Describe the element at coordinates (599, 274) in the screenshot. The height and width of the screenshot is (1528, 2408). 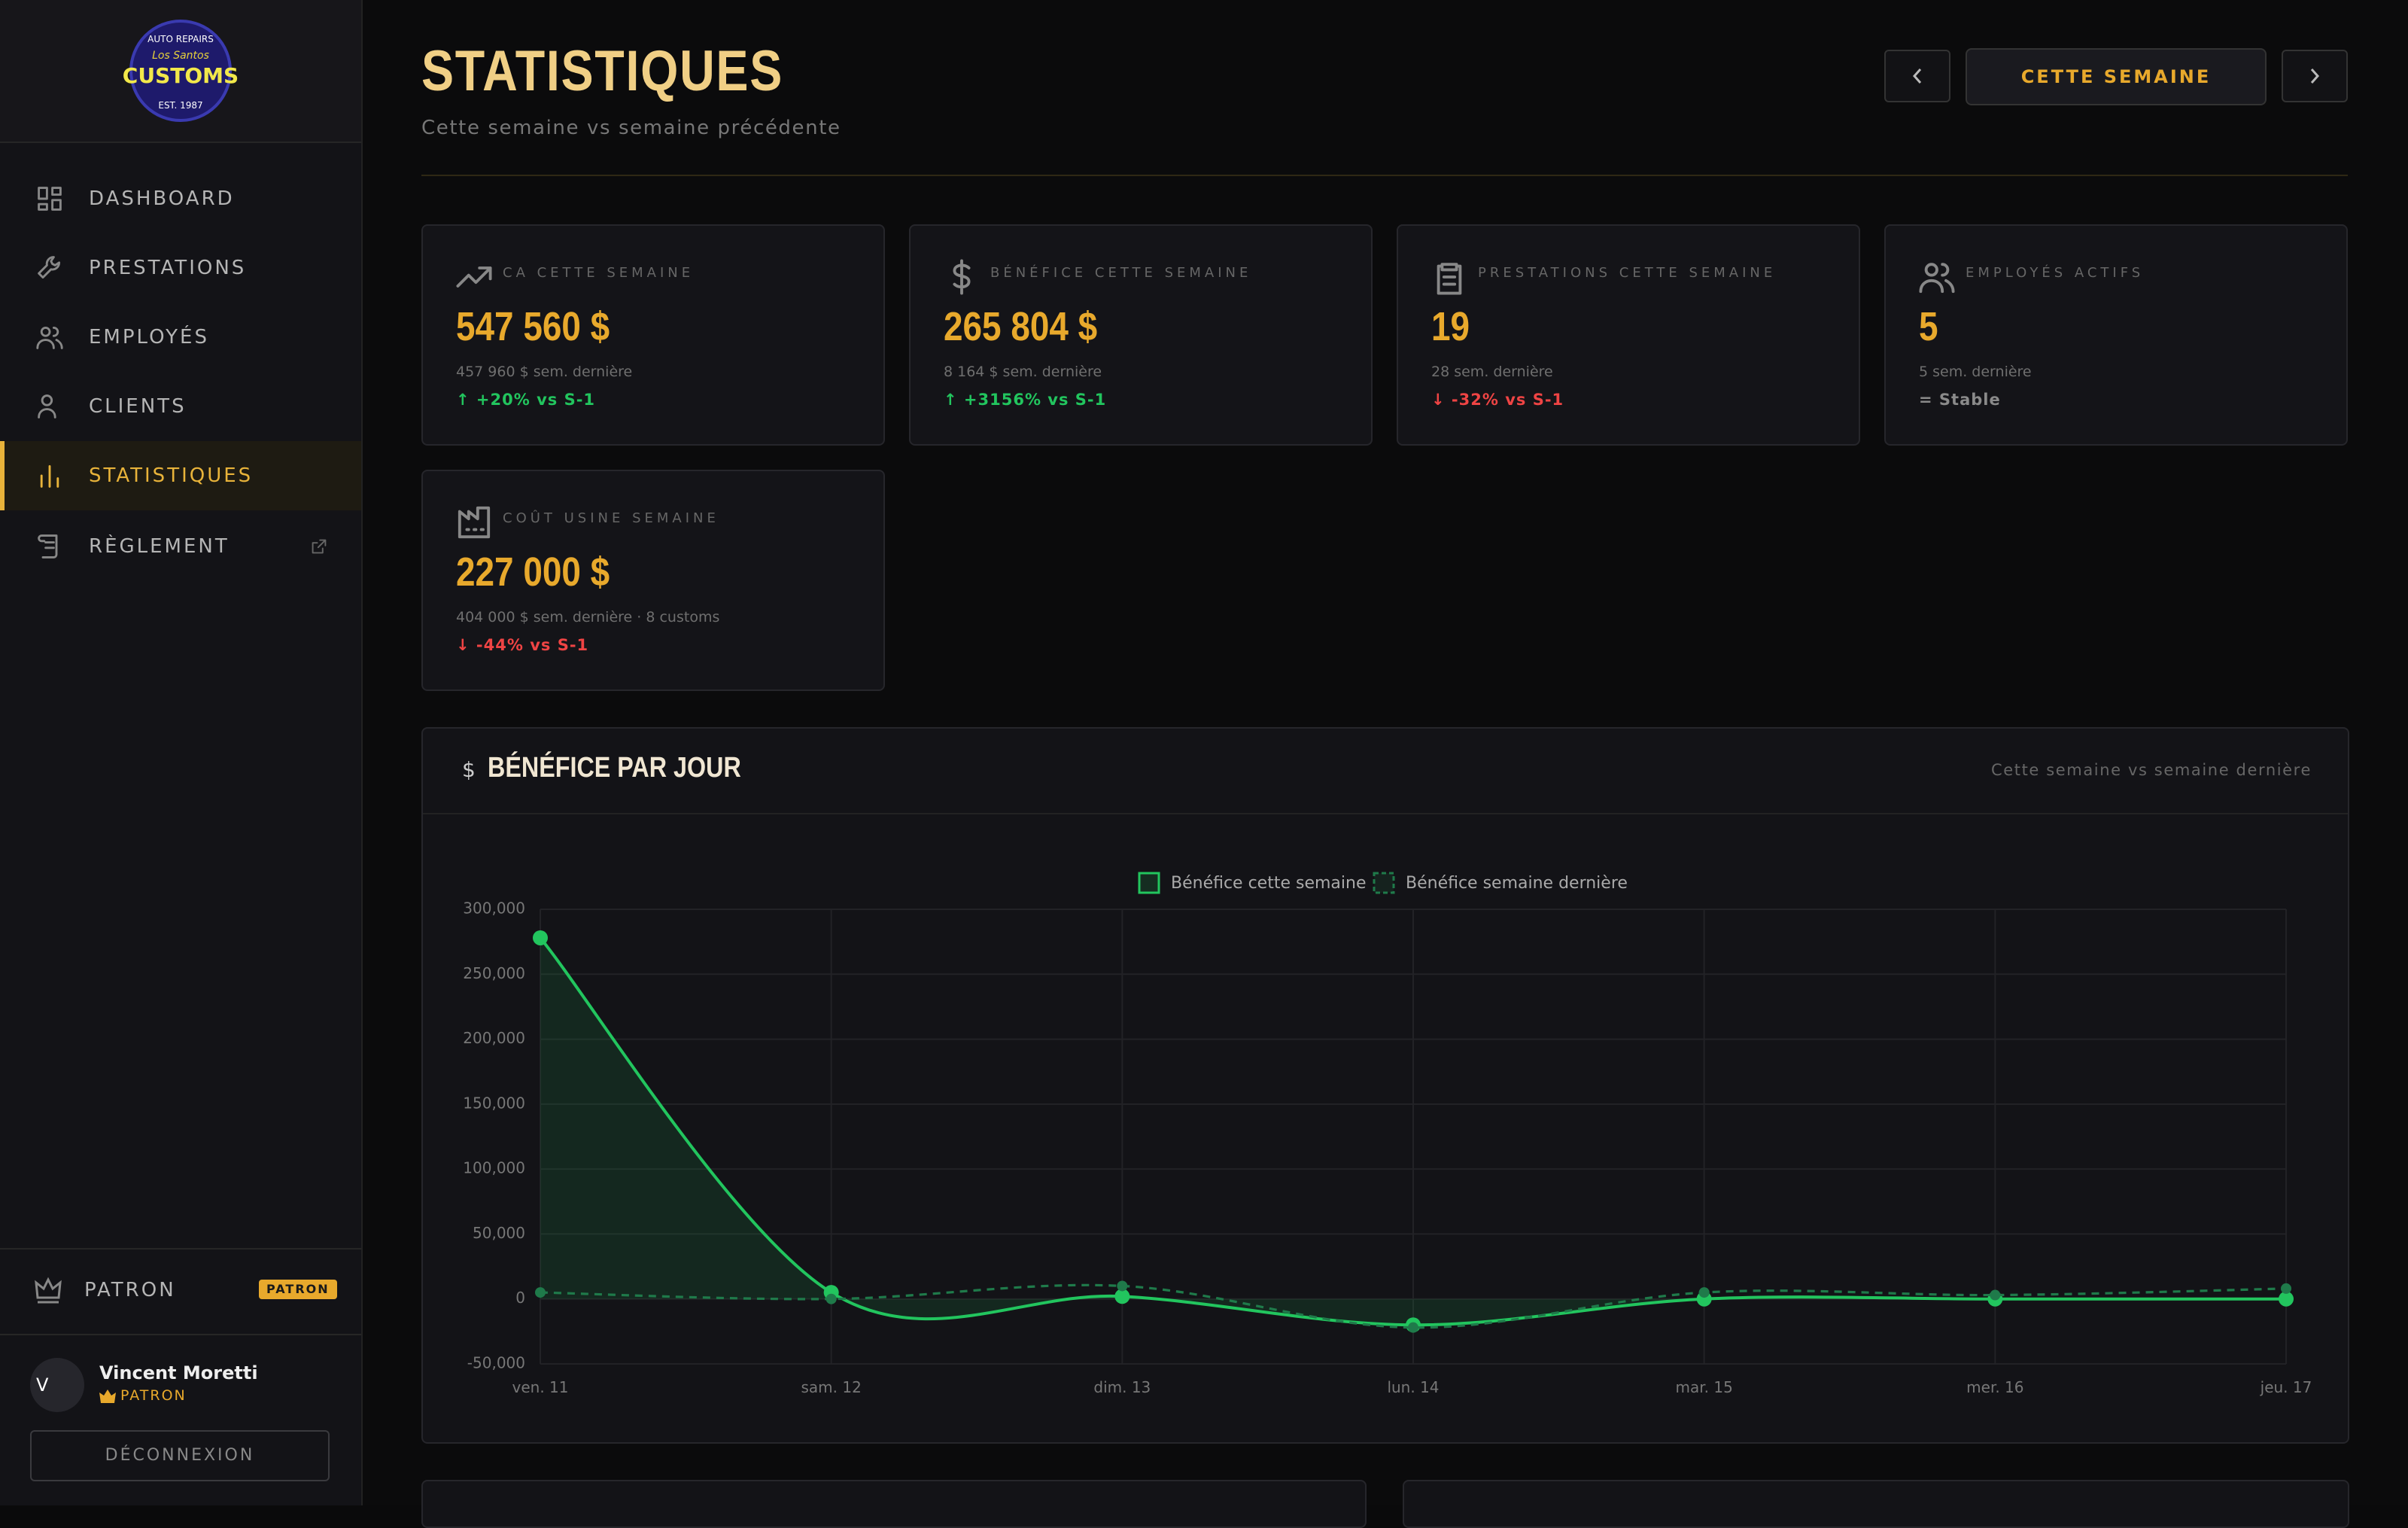
I see `kpi-label: CA CETTE SEMAINE` at that location.